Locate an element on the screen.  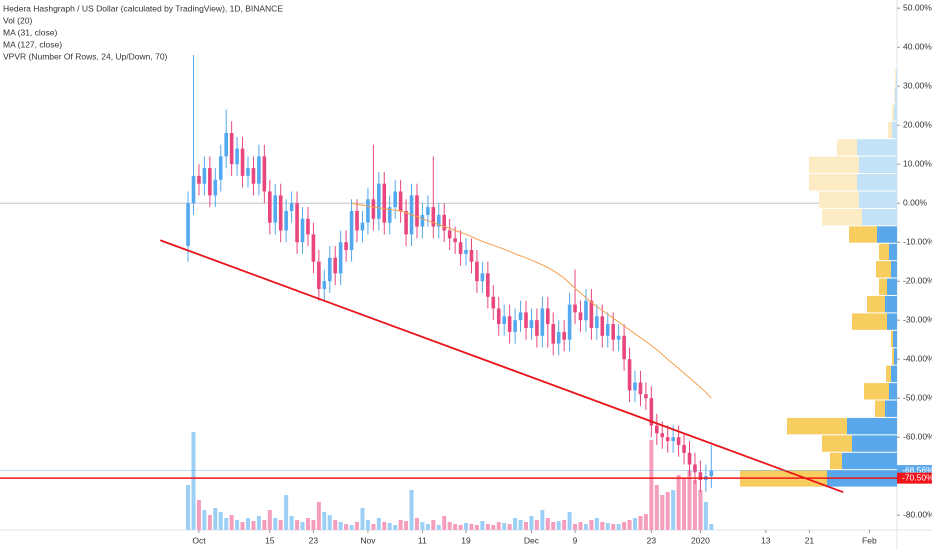
price-label-bg is located at coordinates (914, 471).